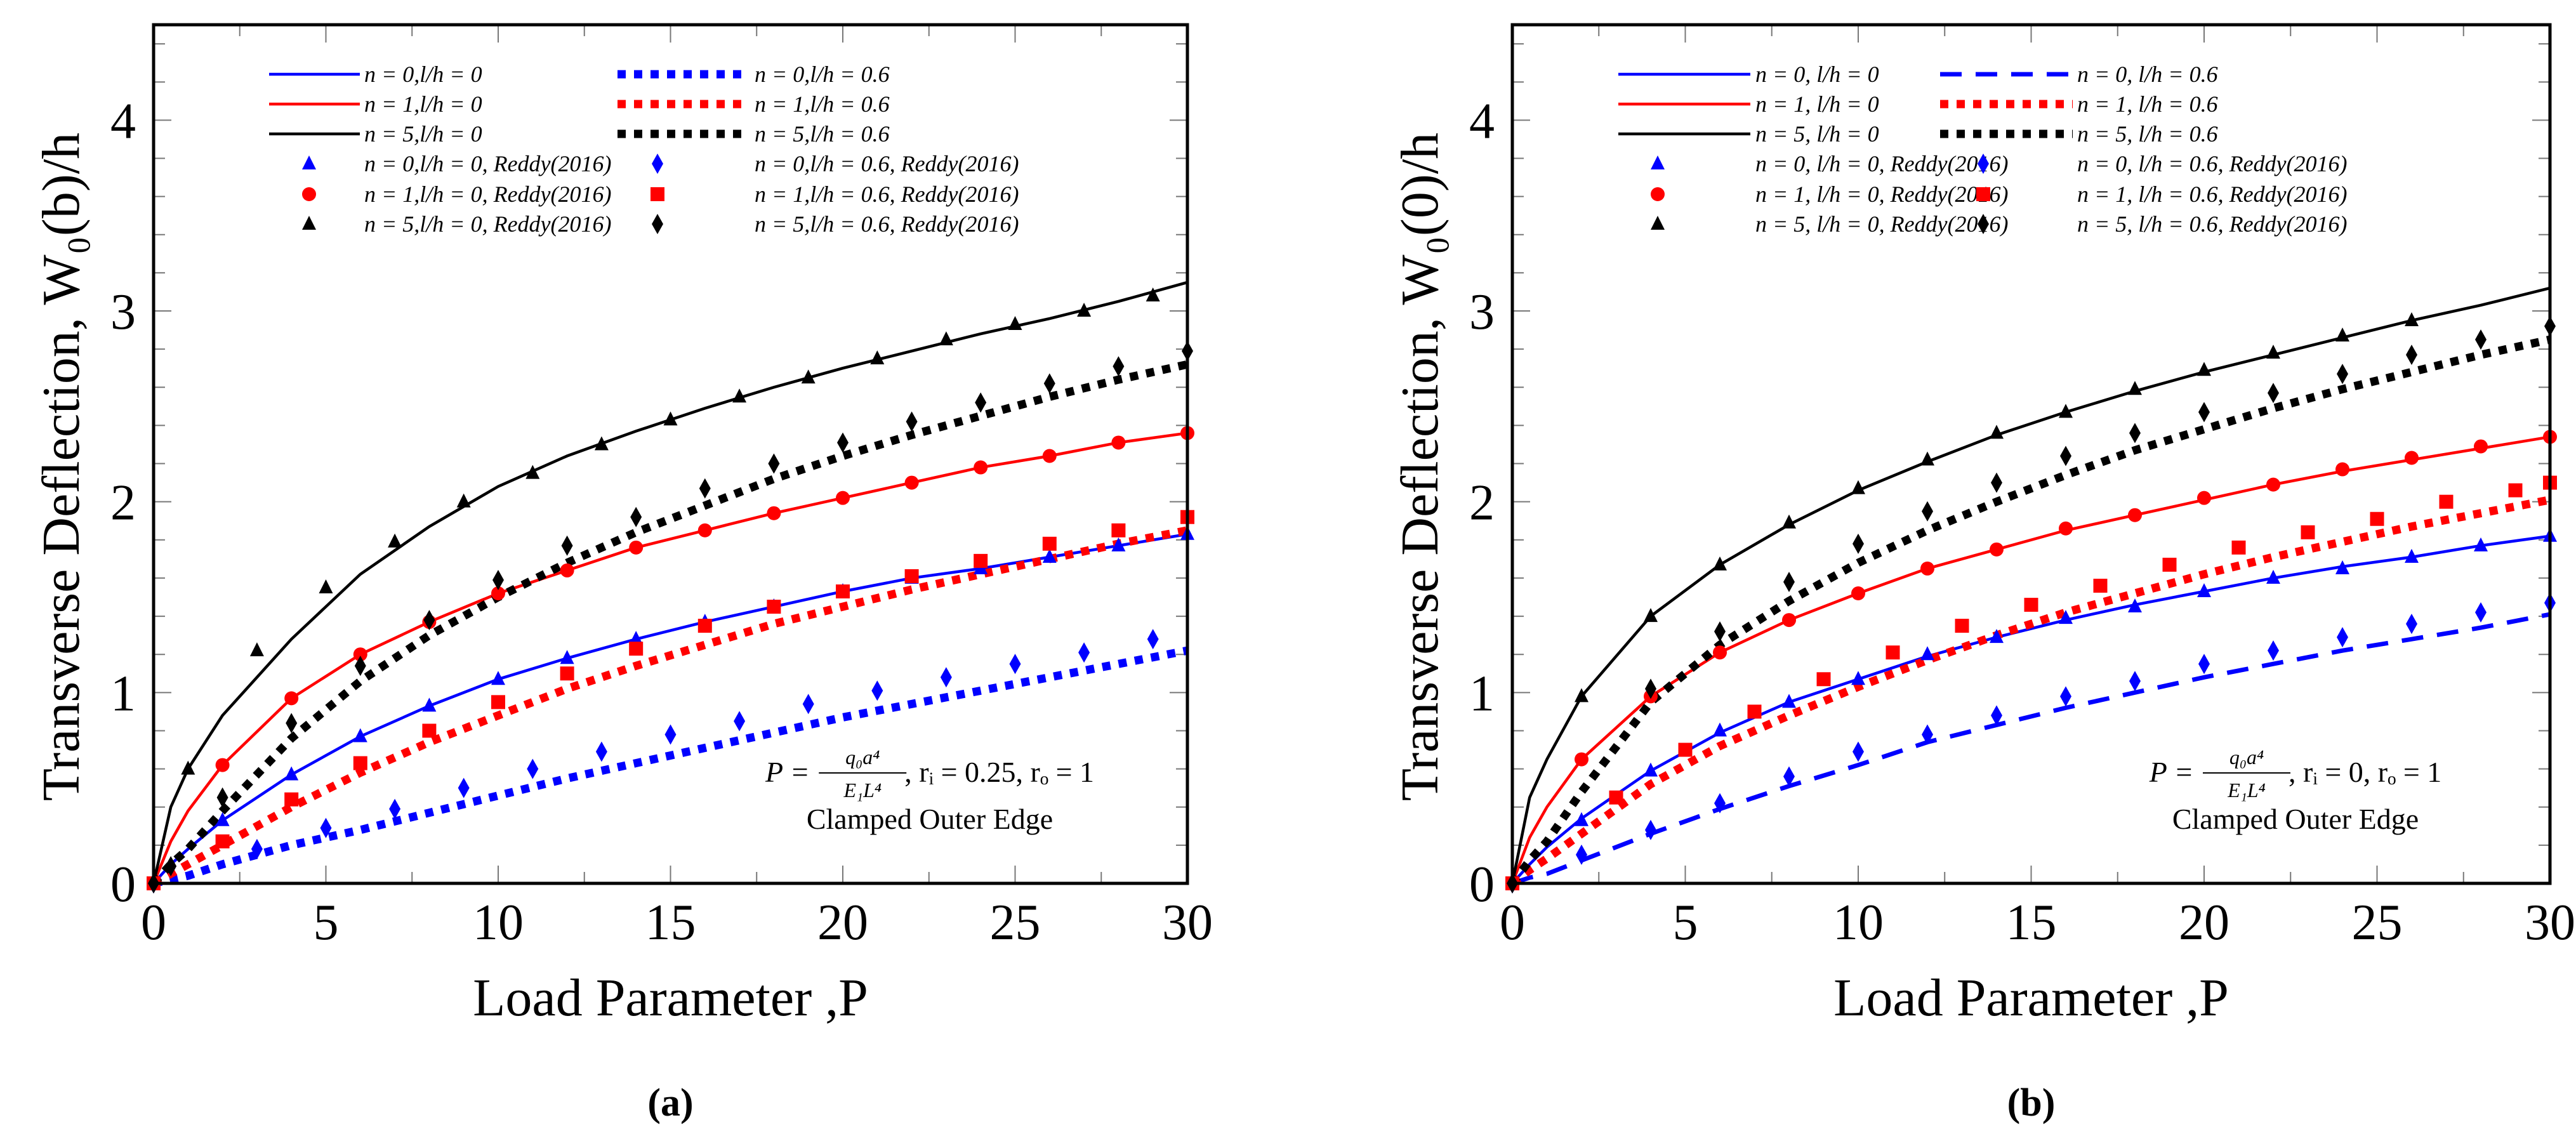 The image size is (2576, 1141). I want to click on legend-label: n = 1,l/h = 0.6, Reddy(2016), so click(887, 194).